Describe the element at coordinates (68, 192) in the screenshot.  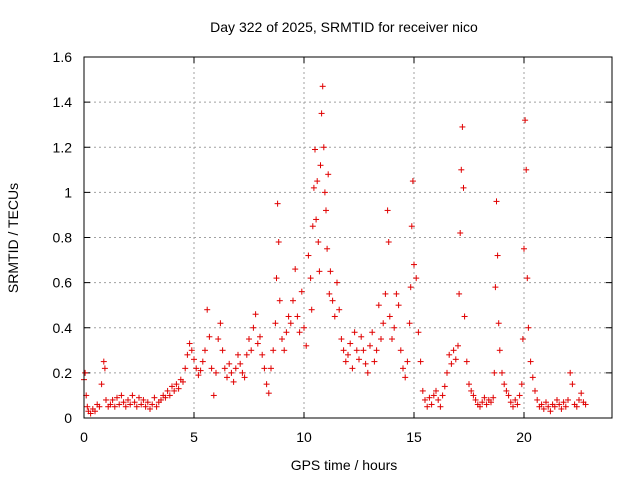
I see `y-tick-label: 1` at that location.